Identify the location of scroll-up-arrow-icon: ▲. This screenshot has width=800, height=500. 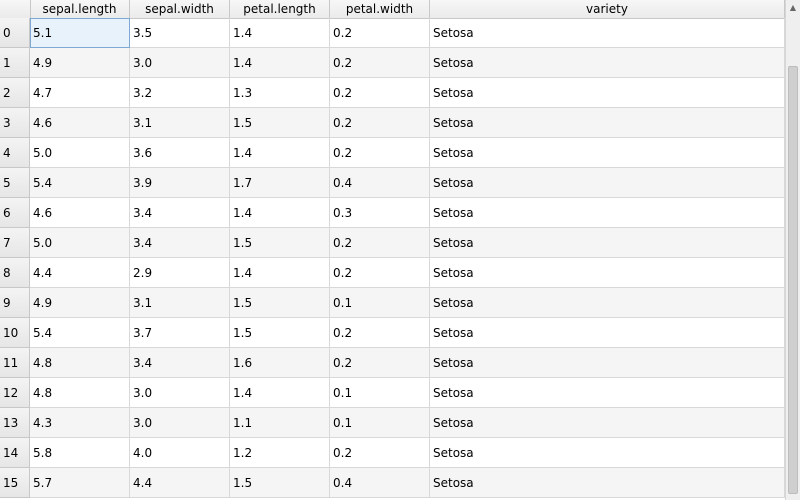
(793, 7).